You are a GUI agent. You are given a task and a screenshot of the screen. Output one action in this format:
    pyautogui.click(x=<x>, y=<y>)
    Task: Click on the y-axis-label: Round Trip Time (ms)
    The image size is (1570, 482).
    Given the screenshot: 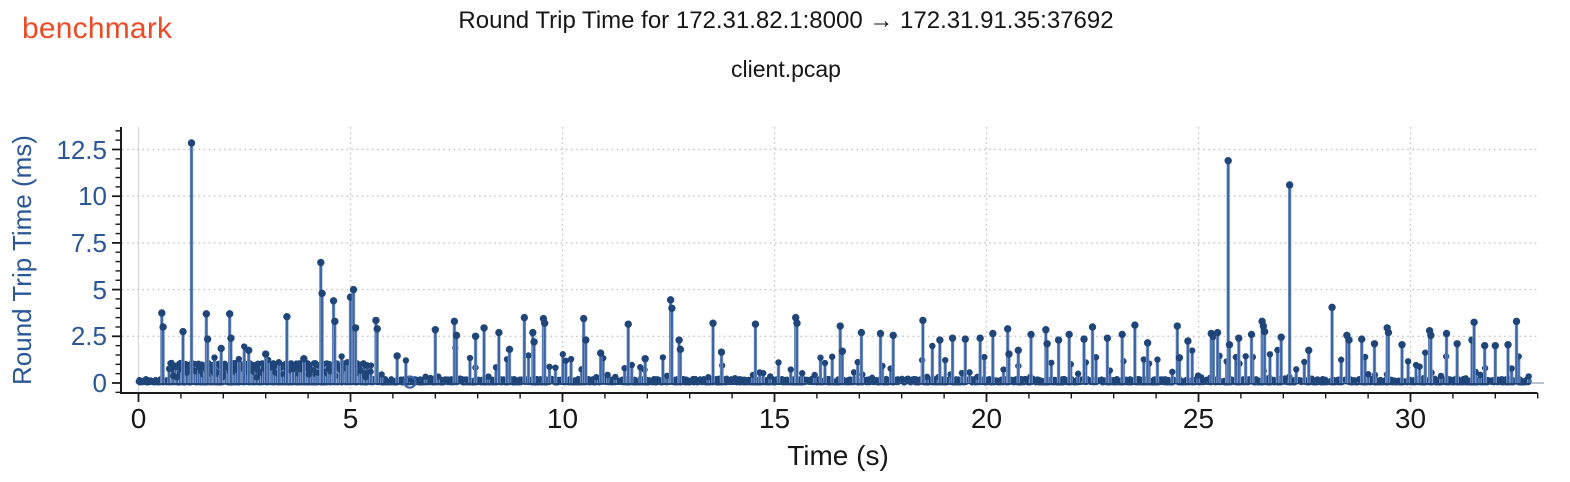 What is the action you would take?
    pyautogui.click(x=22, y=260)
    